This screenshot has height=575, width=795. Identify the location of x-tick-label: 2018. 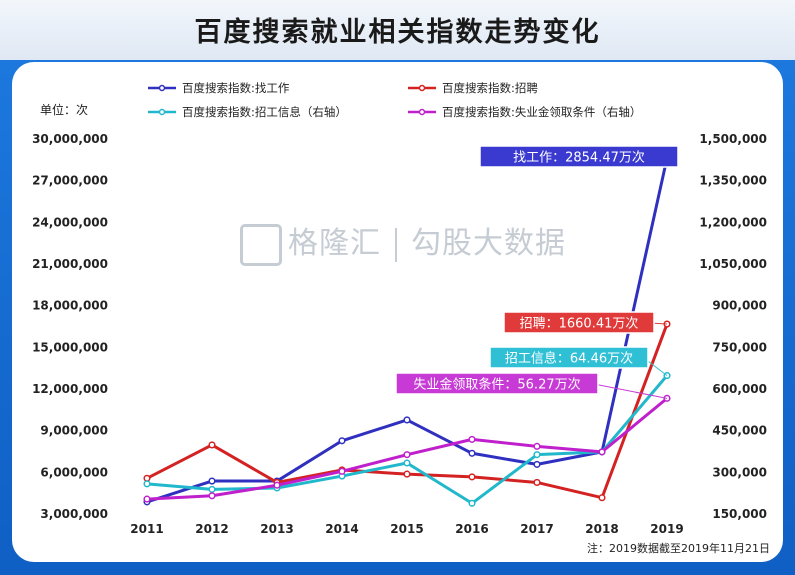
(601, 529).